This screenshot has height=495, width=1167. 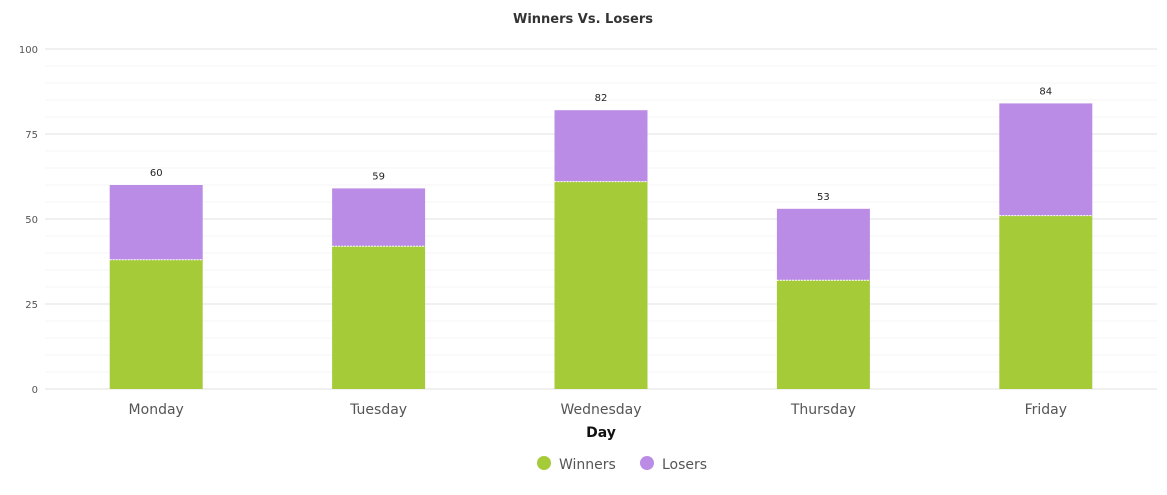 I want to click on y-axis-ticks: 0 25 50 75 100, so click(x=28, y=220).